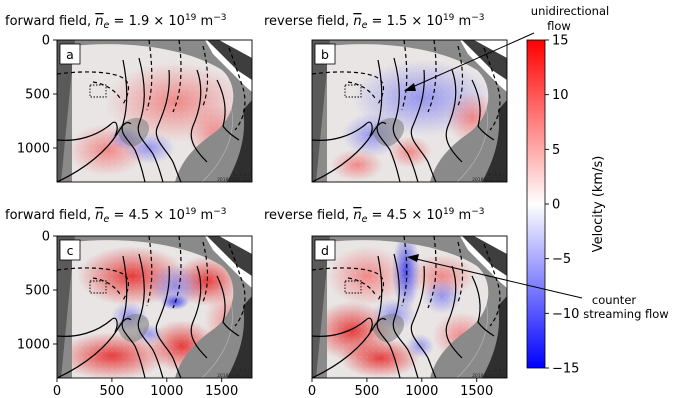 The width and height of the screenshot is (694, 398). What do you see at coordinates (497, 175) in the screenshot?
I see `timestamp-line: t=1.4 s` at bounding box center [497, 175].